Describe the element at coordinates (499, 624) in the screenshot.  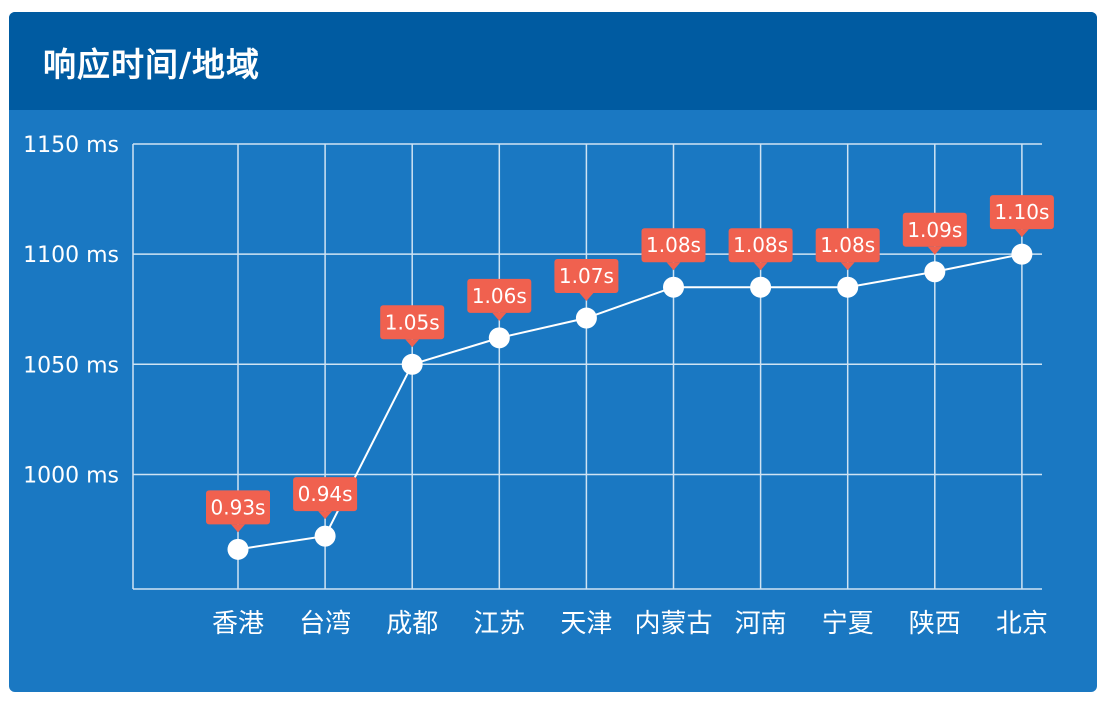
I see `x-tick-label: 江苏` at that location.